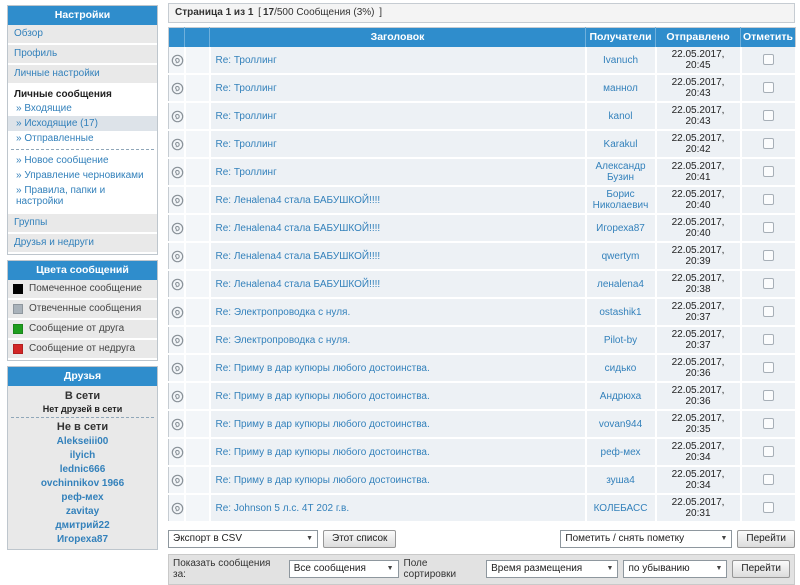 This screenshot has width=800, height=585. Describe the element at coordinates (309, 538) in the screenshot. I see `dropdown-arrow-icon: ▼` at that location.